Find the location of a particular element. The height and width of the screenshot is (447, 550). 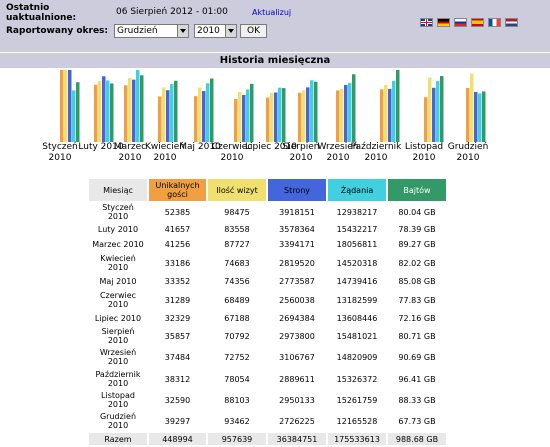

month-select: Grudzień is located at coordinates (151, 31).